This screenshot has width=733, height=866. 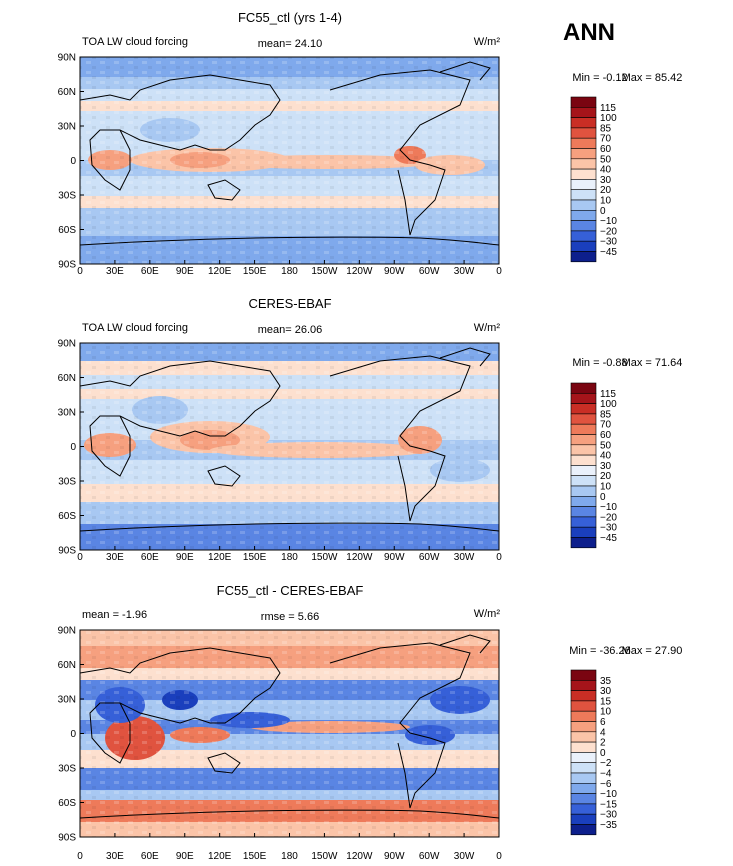 I want to click on panel-mean-label: mean = -1.96, so click(x=114, y=615).